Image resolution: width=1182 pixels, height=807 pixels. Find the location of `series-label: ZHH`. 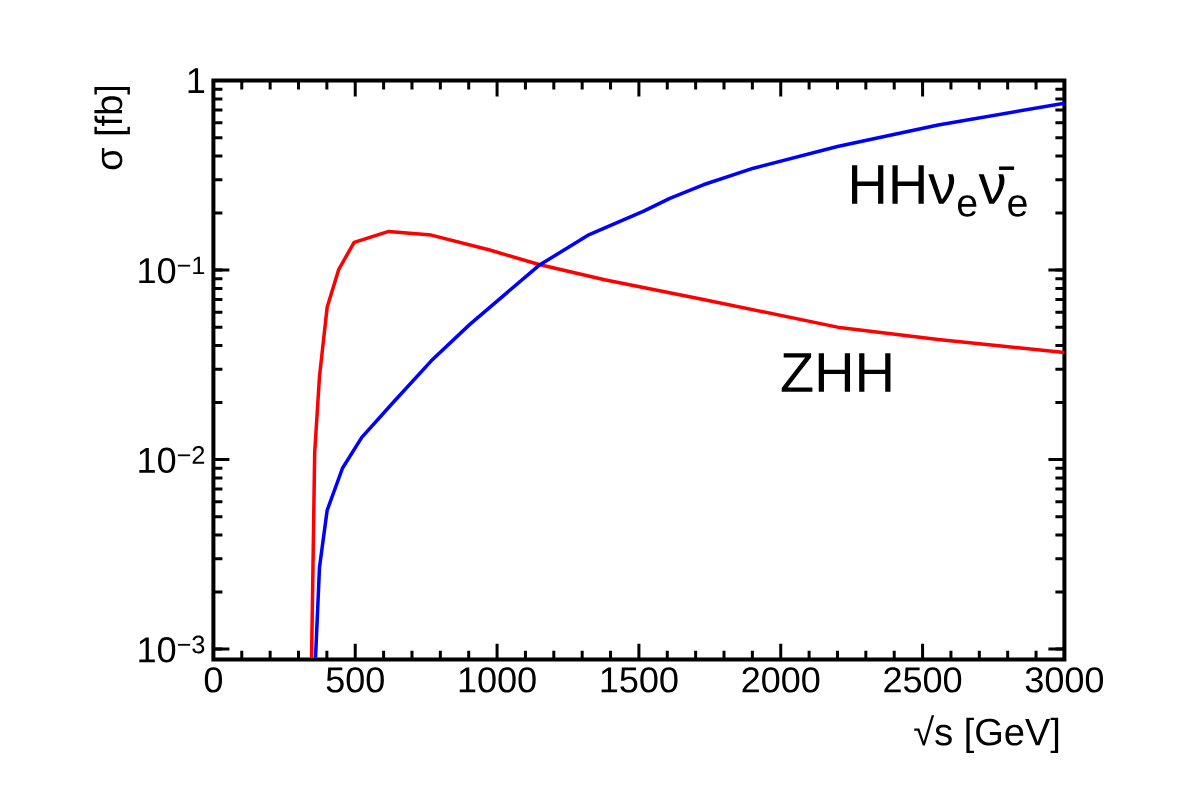

series-label: ZHH is located at coordinates (836, 372).